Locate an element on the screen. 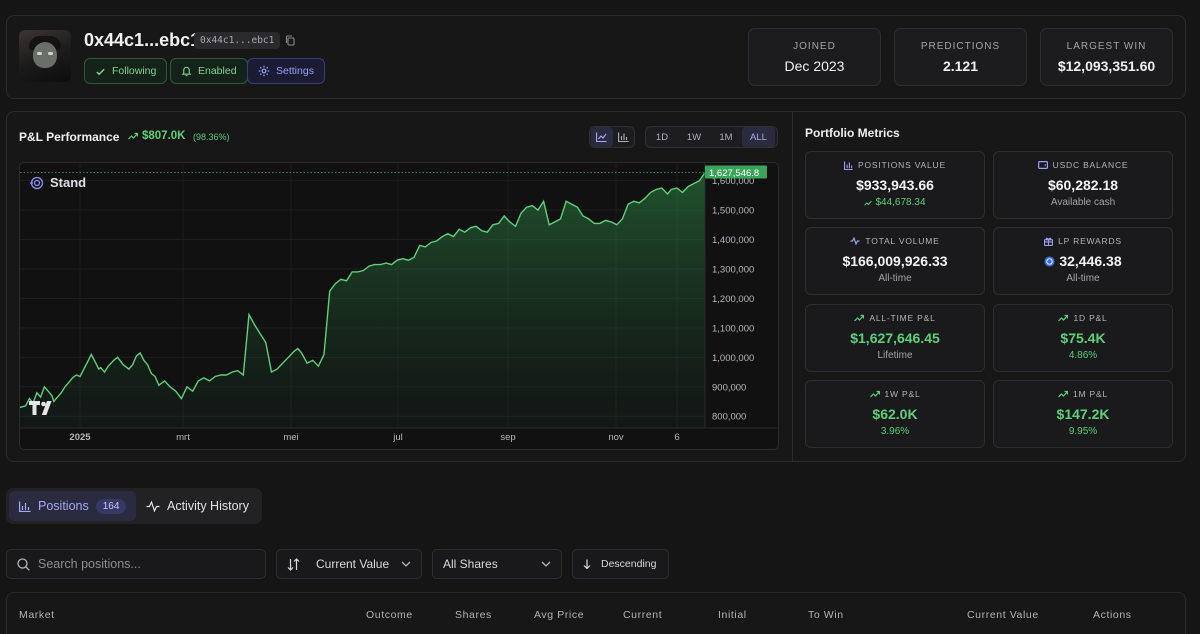 This screenshot has height=634, width=1200. card-divider is located at coordinates (792, 286).